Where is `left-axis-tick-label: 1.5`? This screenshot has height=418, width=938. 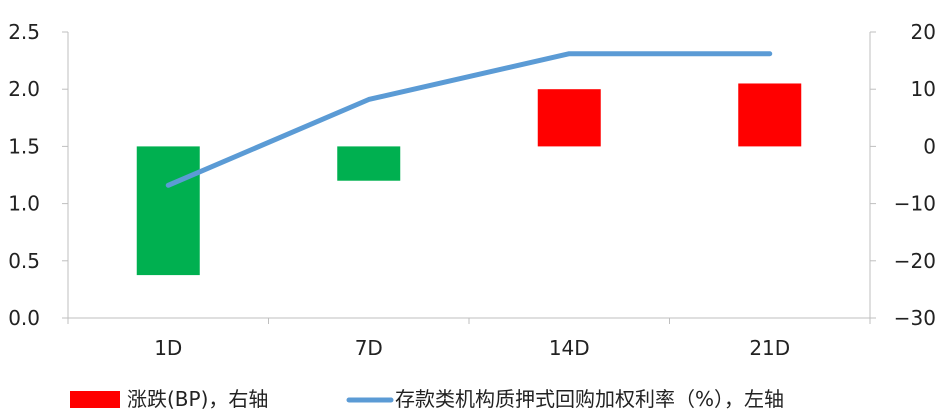 left-axis-tick-label: 1.5 is located at coordinates (24, 146).